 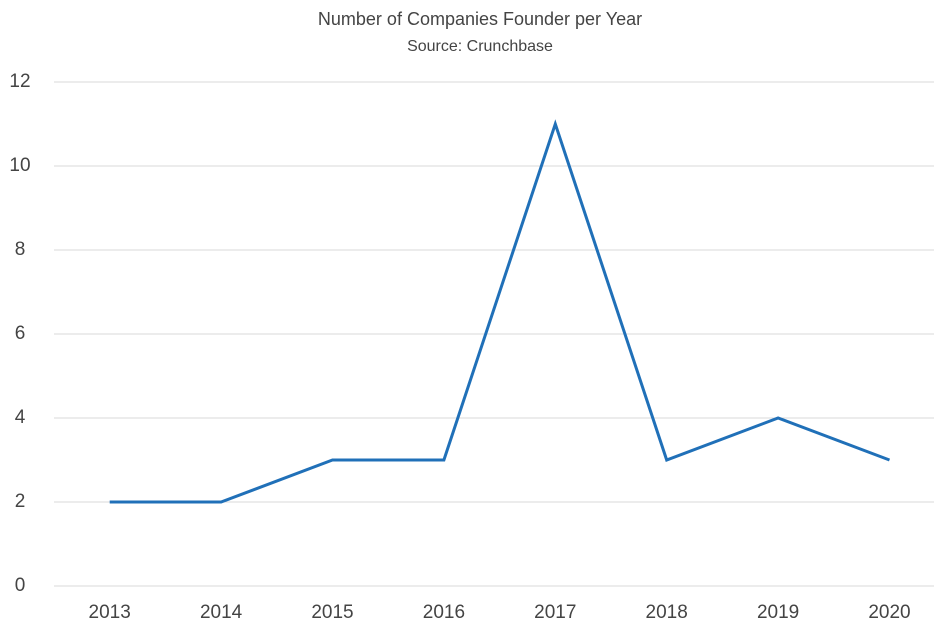 I want to click on x-tick-label: 2013, so click(x=110, y=612).